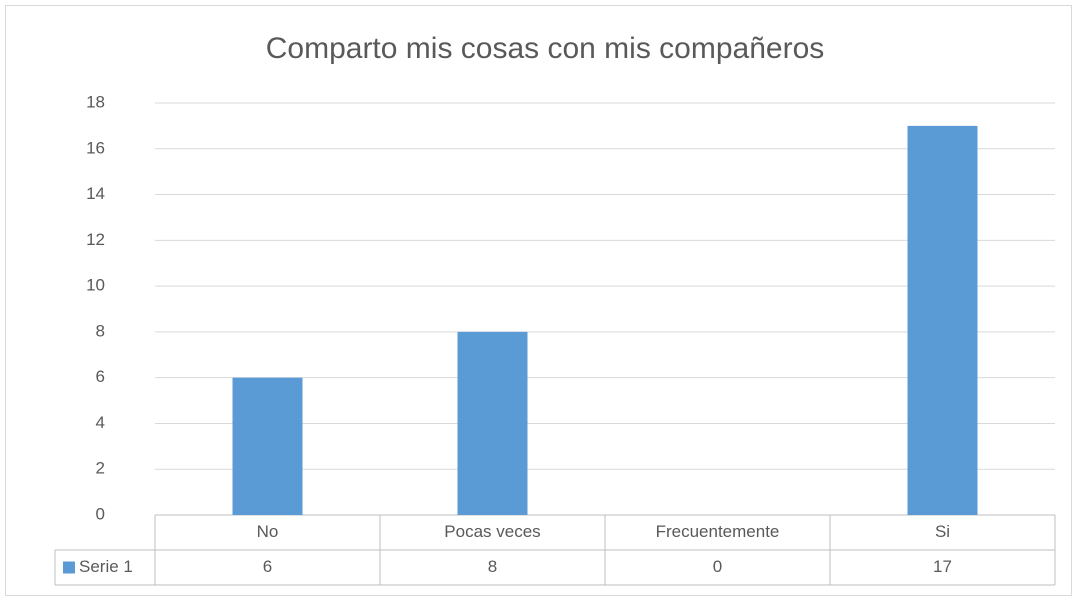 The image size is (1077, 606). What do you see at coordinates (100, 513) in the screenshot?
I see `y-tick-label: 0` at bounding box center [100, 513].